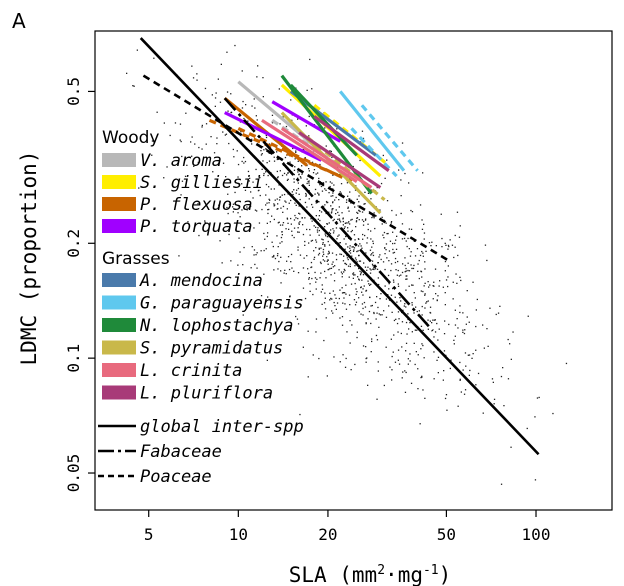 Image resolution: width=624 pixels, height=586 pixels. Describe the element at coordinates (79, 284) in the screenshot. I see `y-axis-ticks: 0.05 0.1 0.2 0.5` at that location.